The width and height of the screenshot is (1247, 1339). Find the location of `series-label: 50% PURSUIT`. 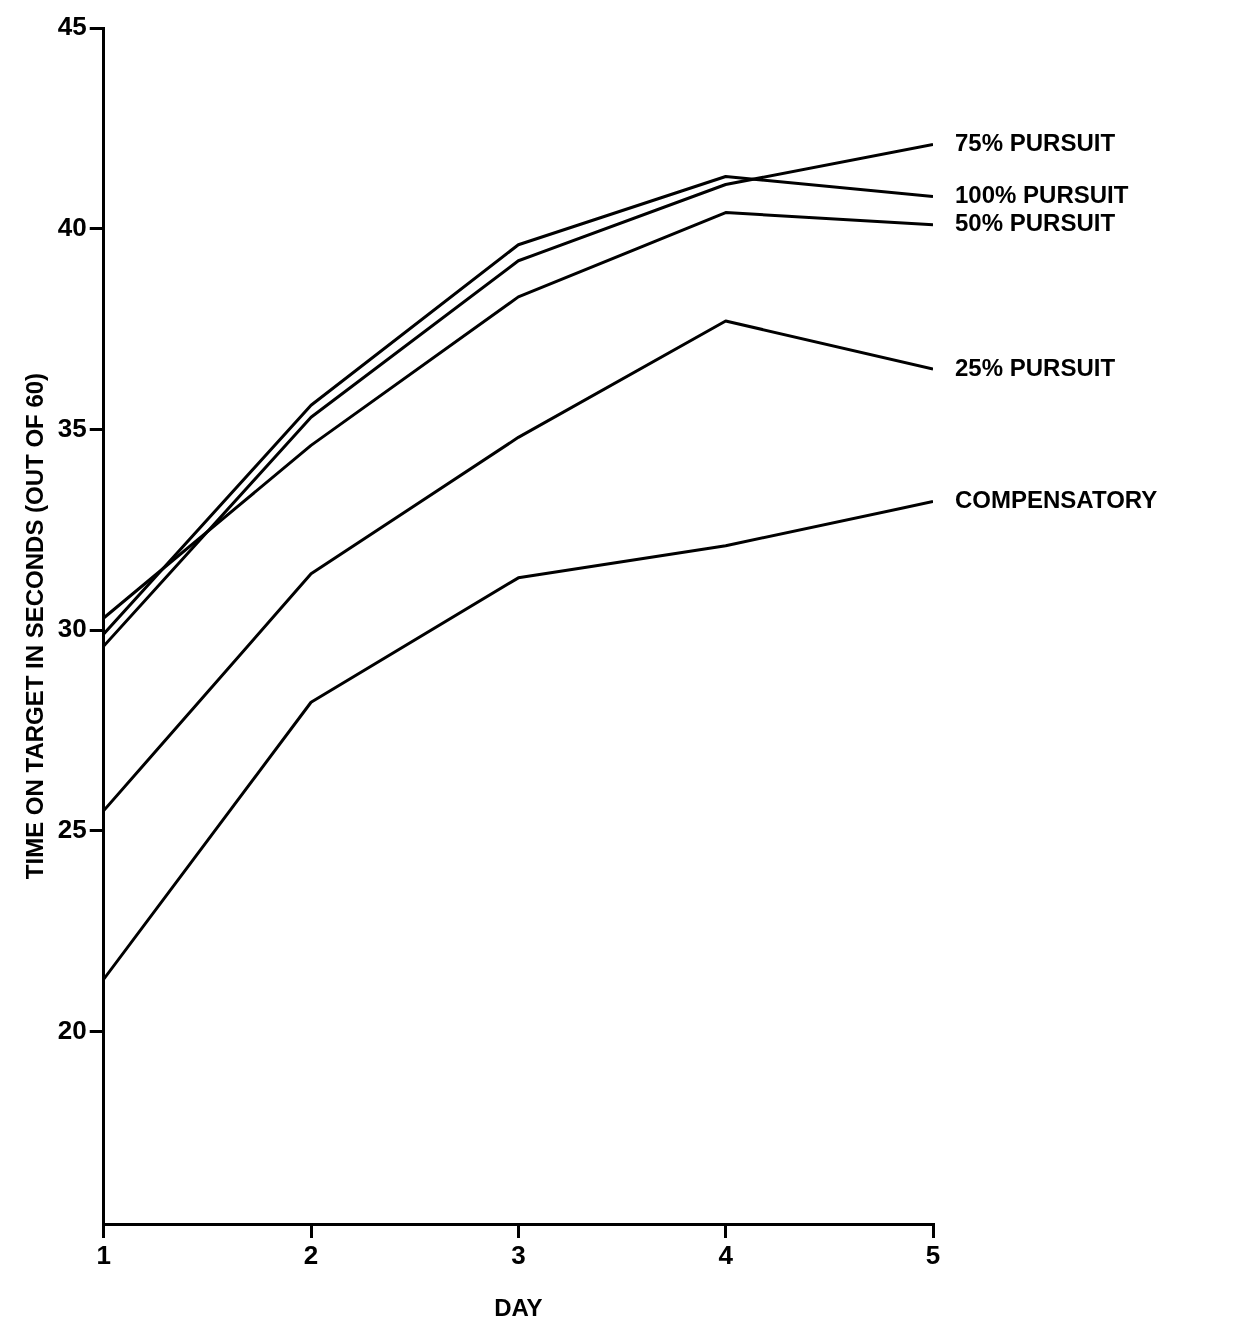

series-label: 50% PURSUIT is located at coordinates (1035, 223).